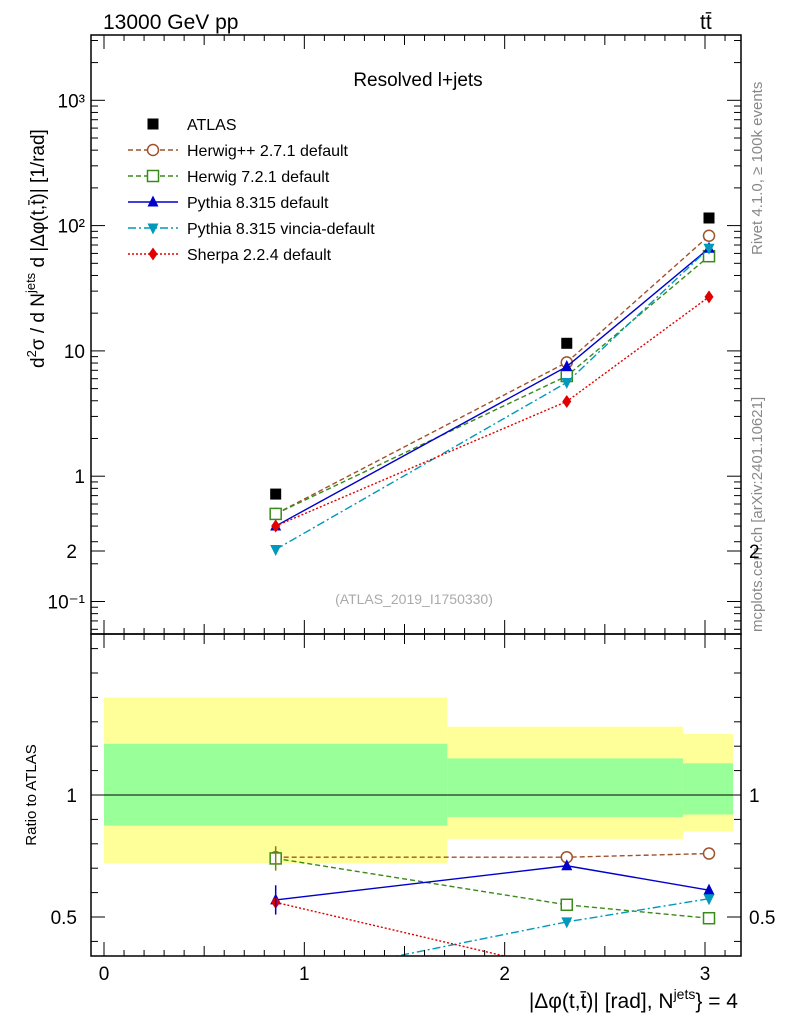 The width and height of the screenshot is (786, 1024). Describe the element at coordinates (71, 796) in the screenshot. I see `ratio-y-tick-label: 1` at that location.